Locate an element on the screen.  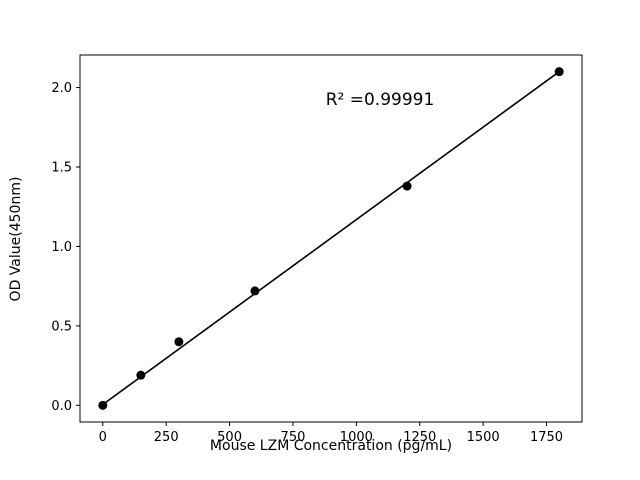
svg-text: 1000 is located at coordinates (356, 437).